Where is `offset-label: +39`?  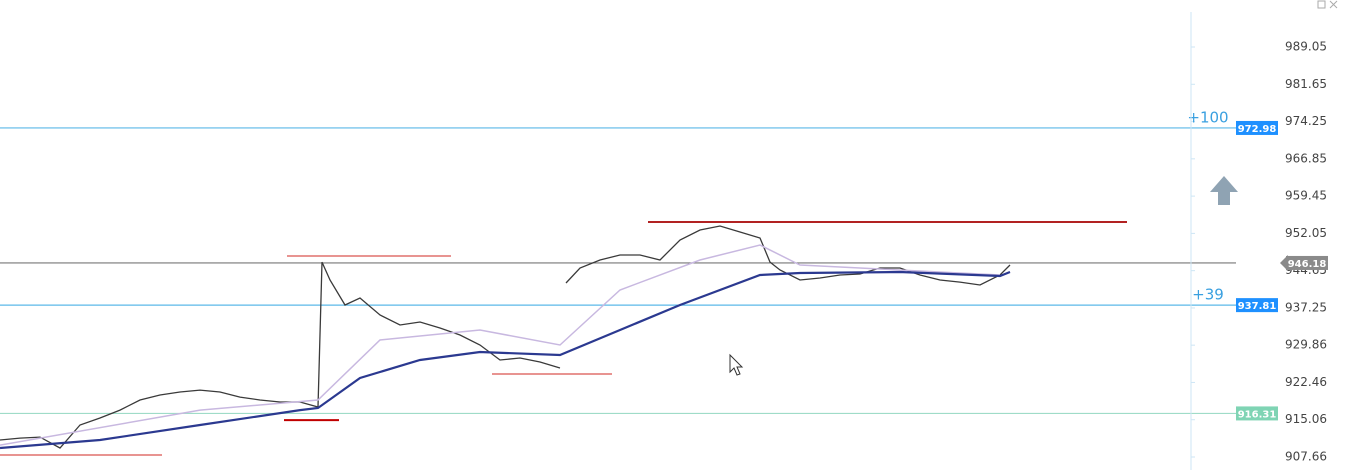 offset-label: +39 is located at coordinates (1208, 295).